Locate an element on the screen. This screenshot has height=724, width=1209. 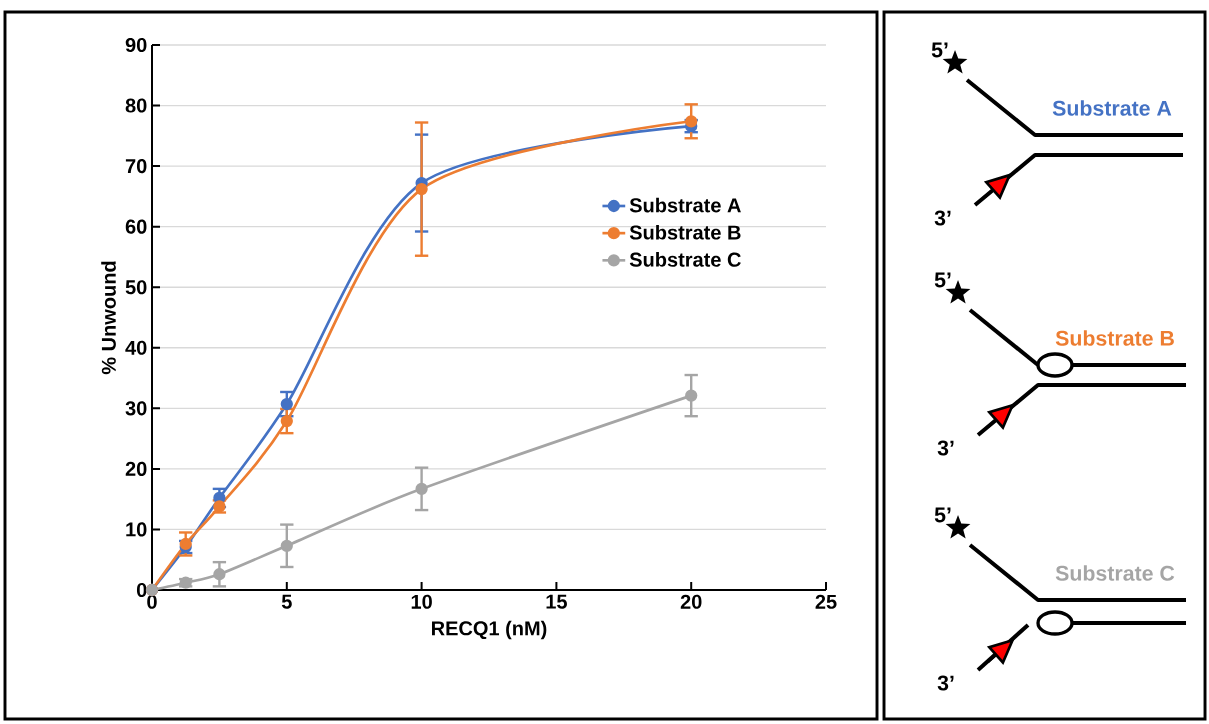
y-tick-label: 20 is located at coordinates (136, 468).